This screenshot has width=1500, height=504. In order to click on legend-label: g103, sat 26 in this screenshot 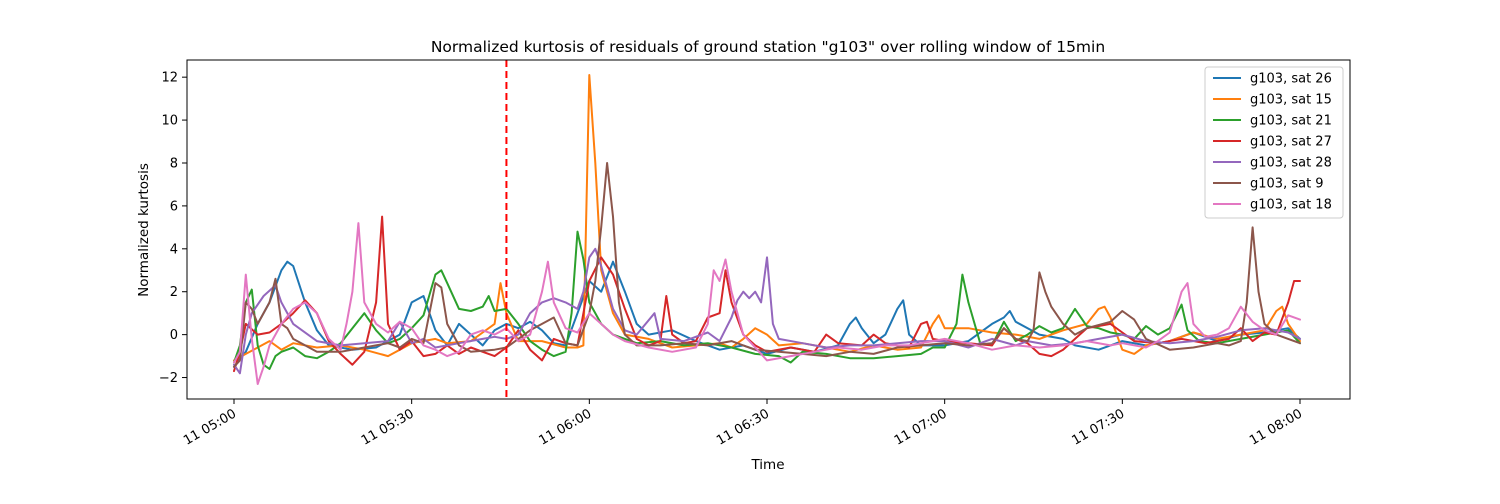, I will do `click(1291, 79)`.